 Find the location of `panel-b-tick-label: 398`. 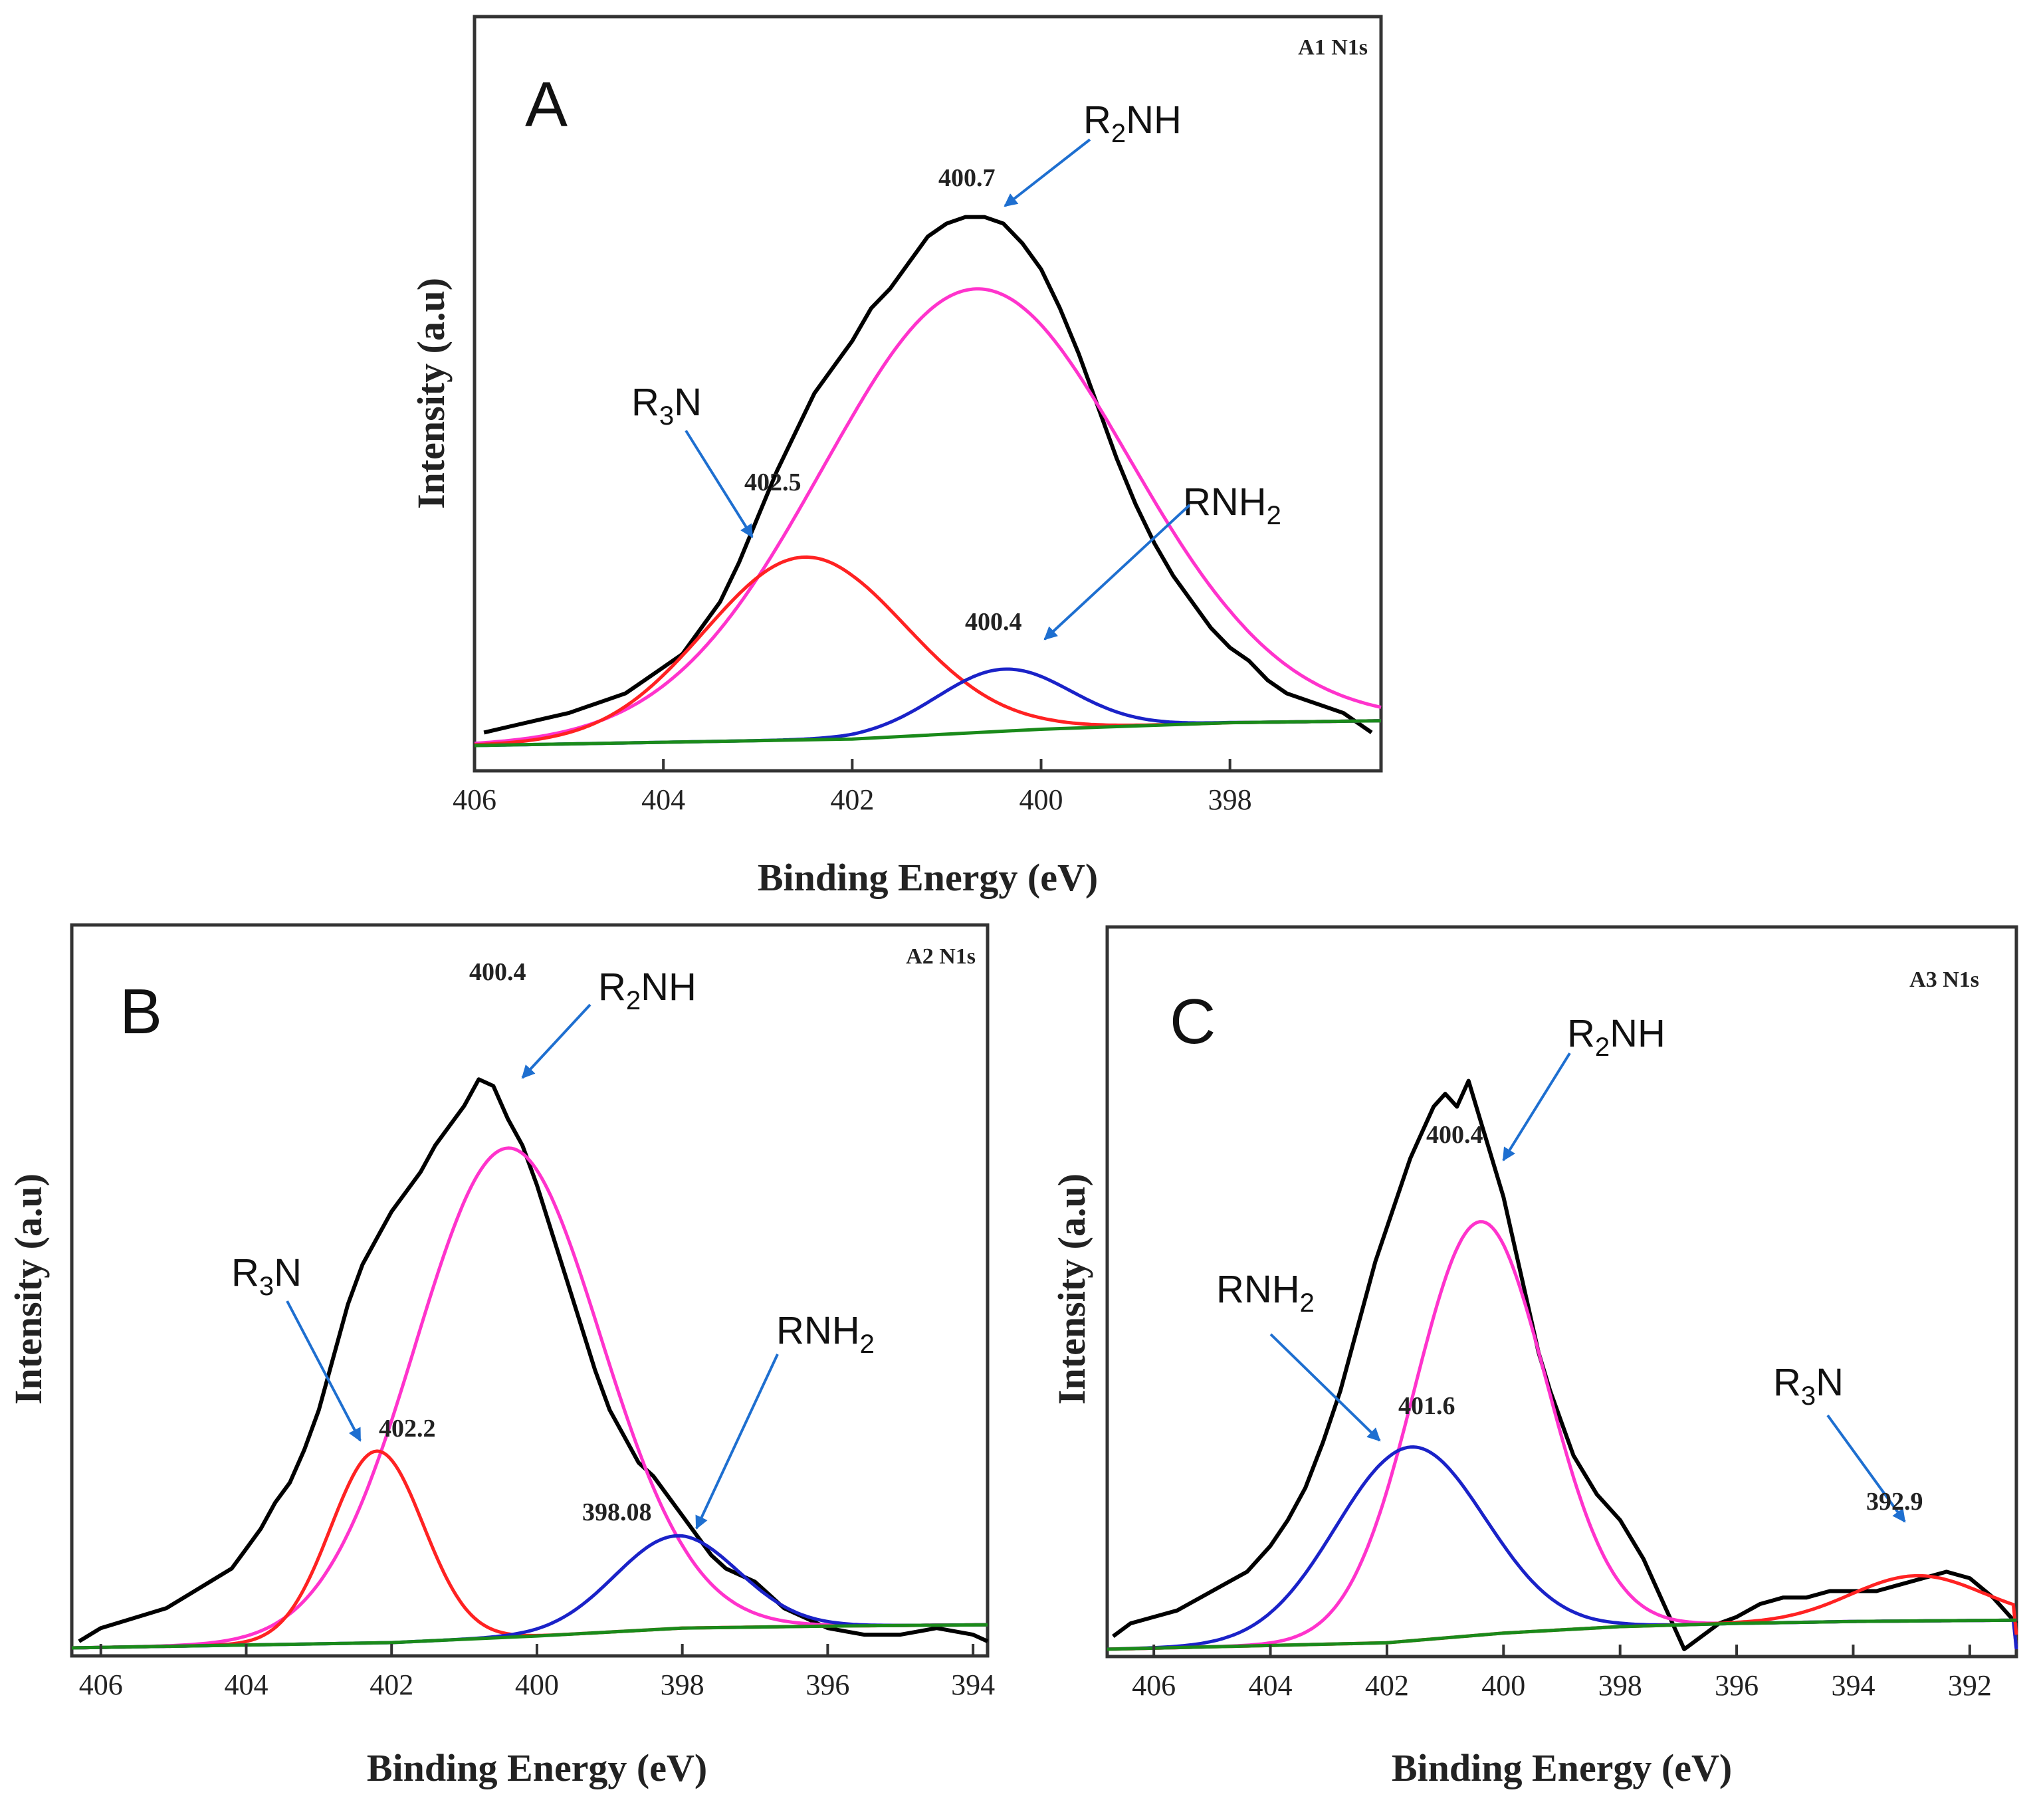

panel-b-tick-label: 398 is located at coordinates (682, 1684).